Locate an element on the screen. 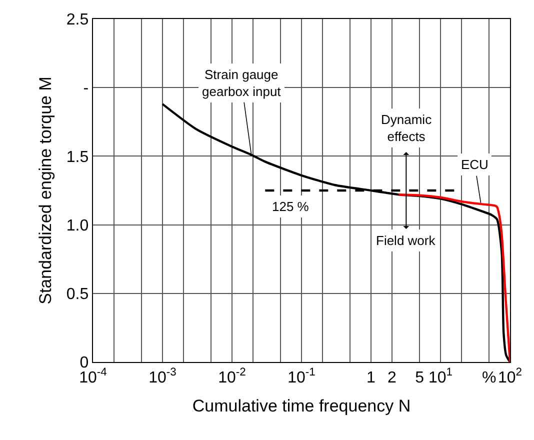  y-tick-label: 2.5 is located at coordinates (77, 20).